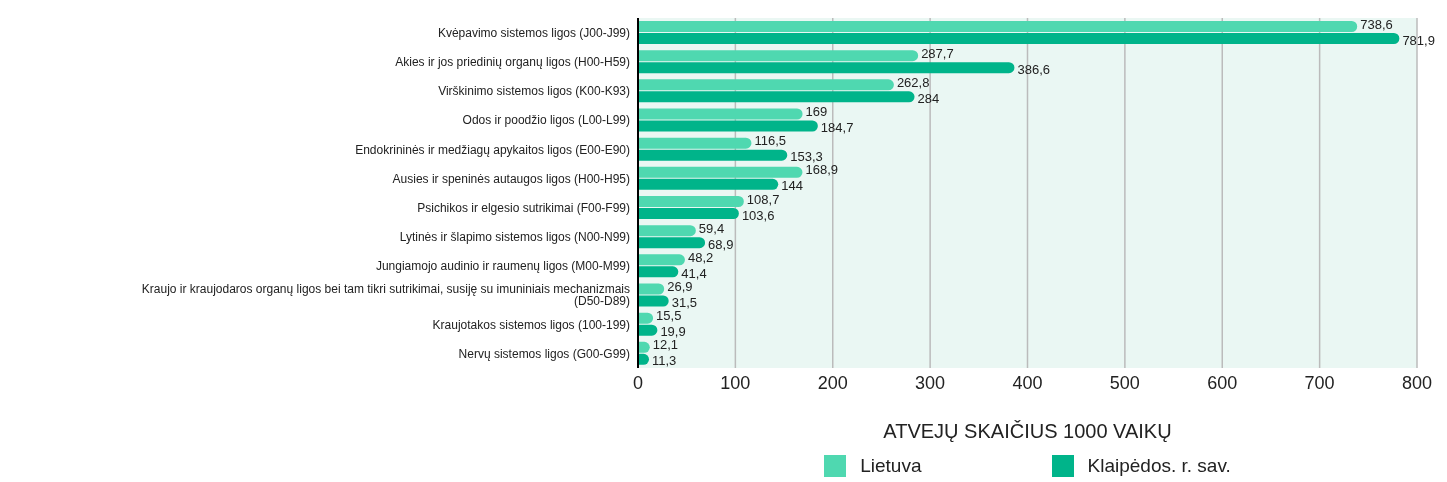 This screenshot has width=1447, height=482. Describe the element at coordinates (638, 382) in the screenshot. I see `x-tick-label: 0` at that location.